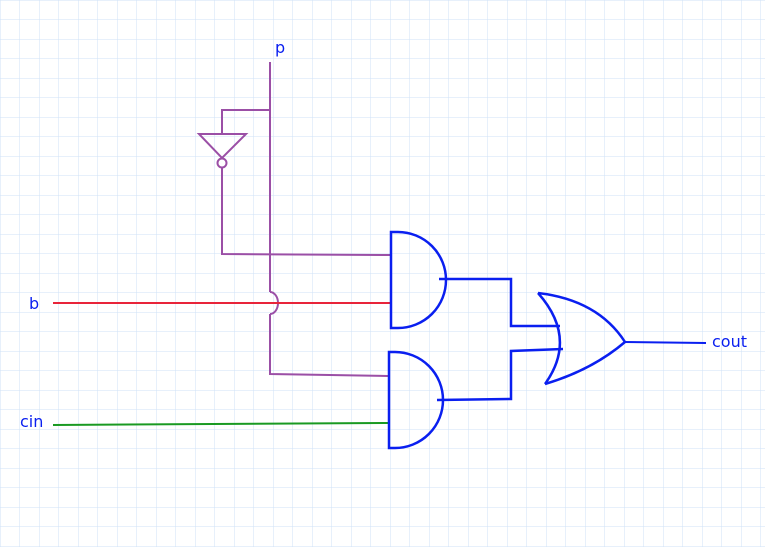 The image size is (765, 547). What do you see at coordinates (306, 219) in the screenshot?
I see `wire-p` at bounding box center [306, 219].